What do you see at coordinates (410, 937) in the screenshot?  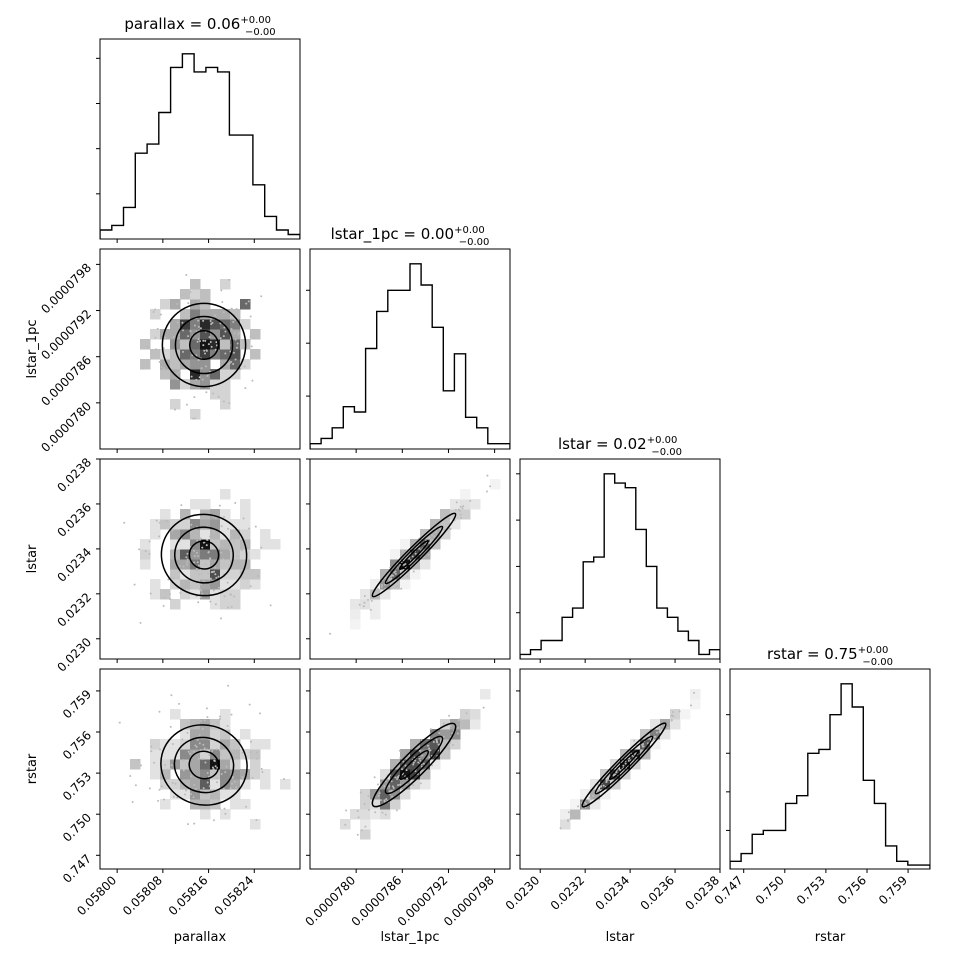 I see `xaxis-label: lstar_1pc` at bounding box center [410, 937].